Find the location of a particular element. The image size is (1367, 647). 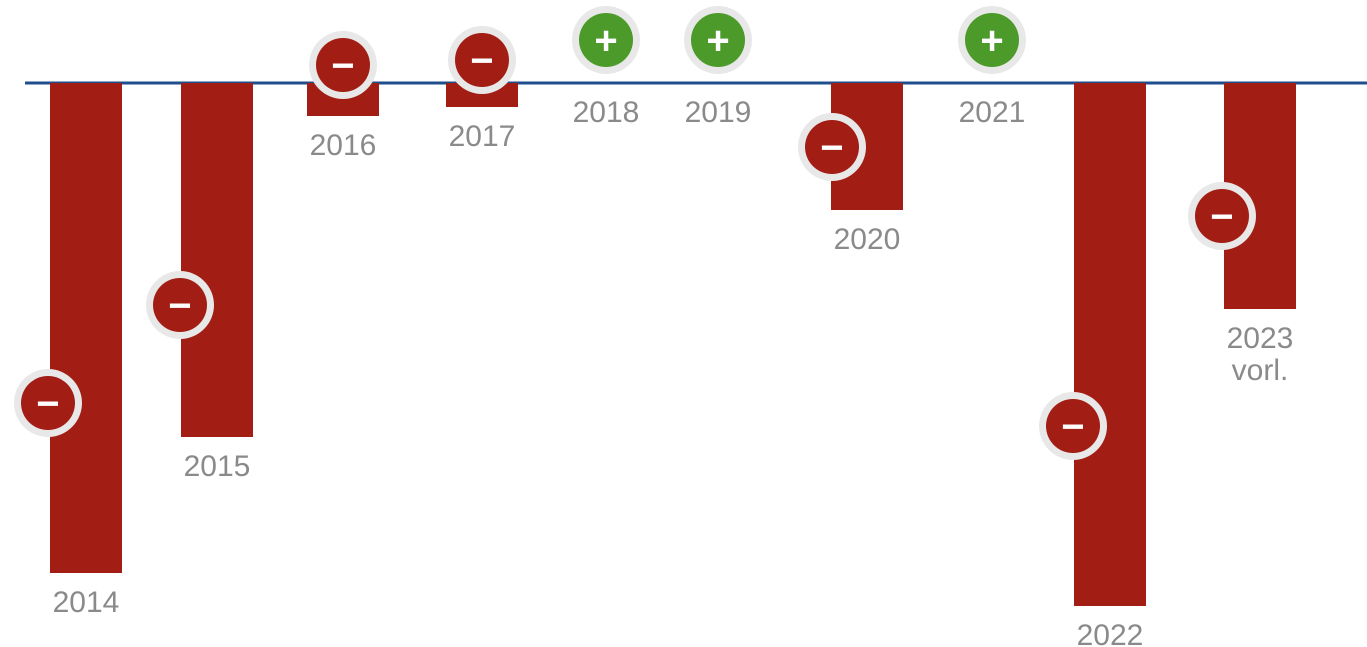

category-label: 2021 is located at coordinates (992, 112).